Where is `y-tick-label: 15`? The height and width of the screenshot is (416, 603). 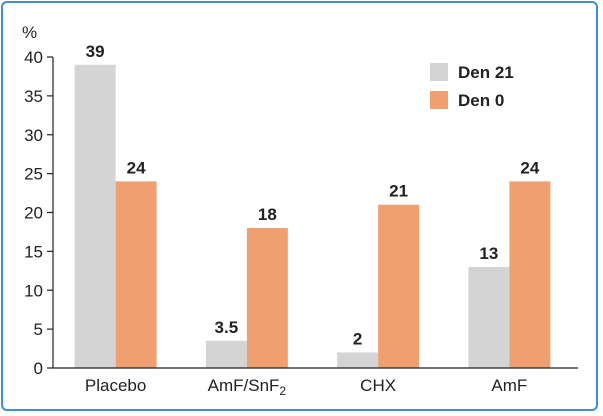
y-tick-label: 15 is located at coordinates (33, 251).